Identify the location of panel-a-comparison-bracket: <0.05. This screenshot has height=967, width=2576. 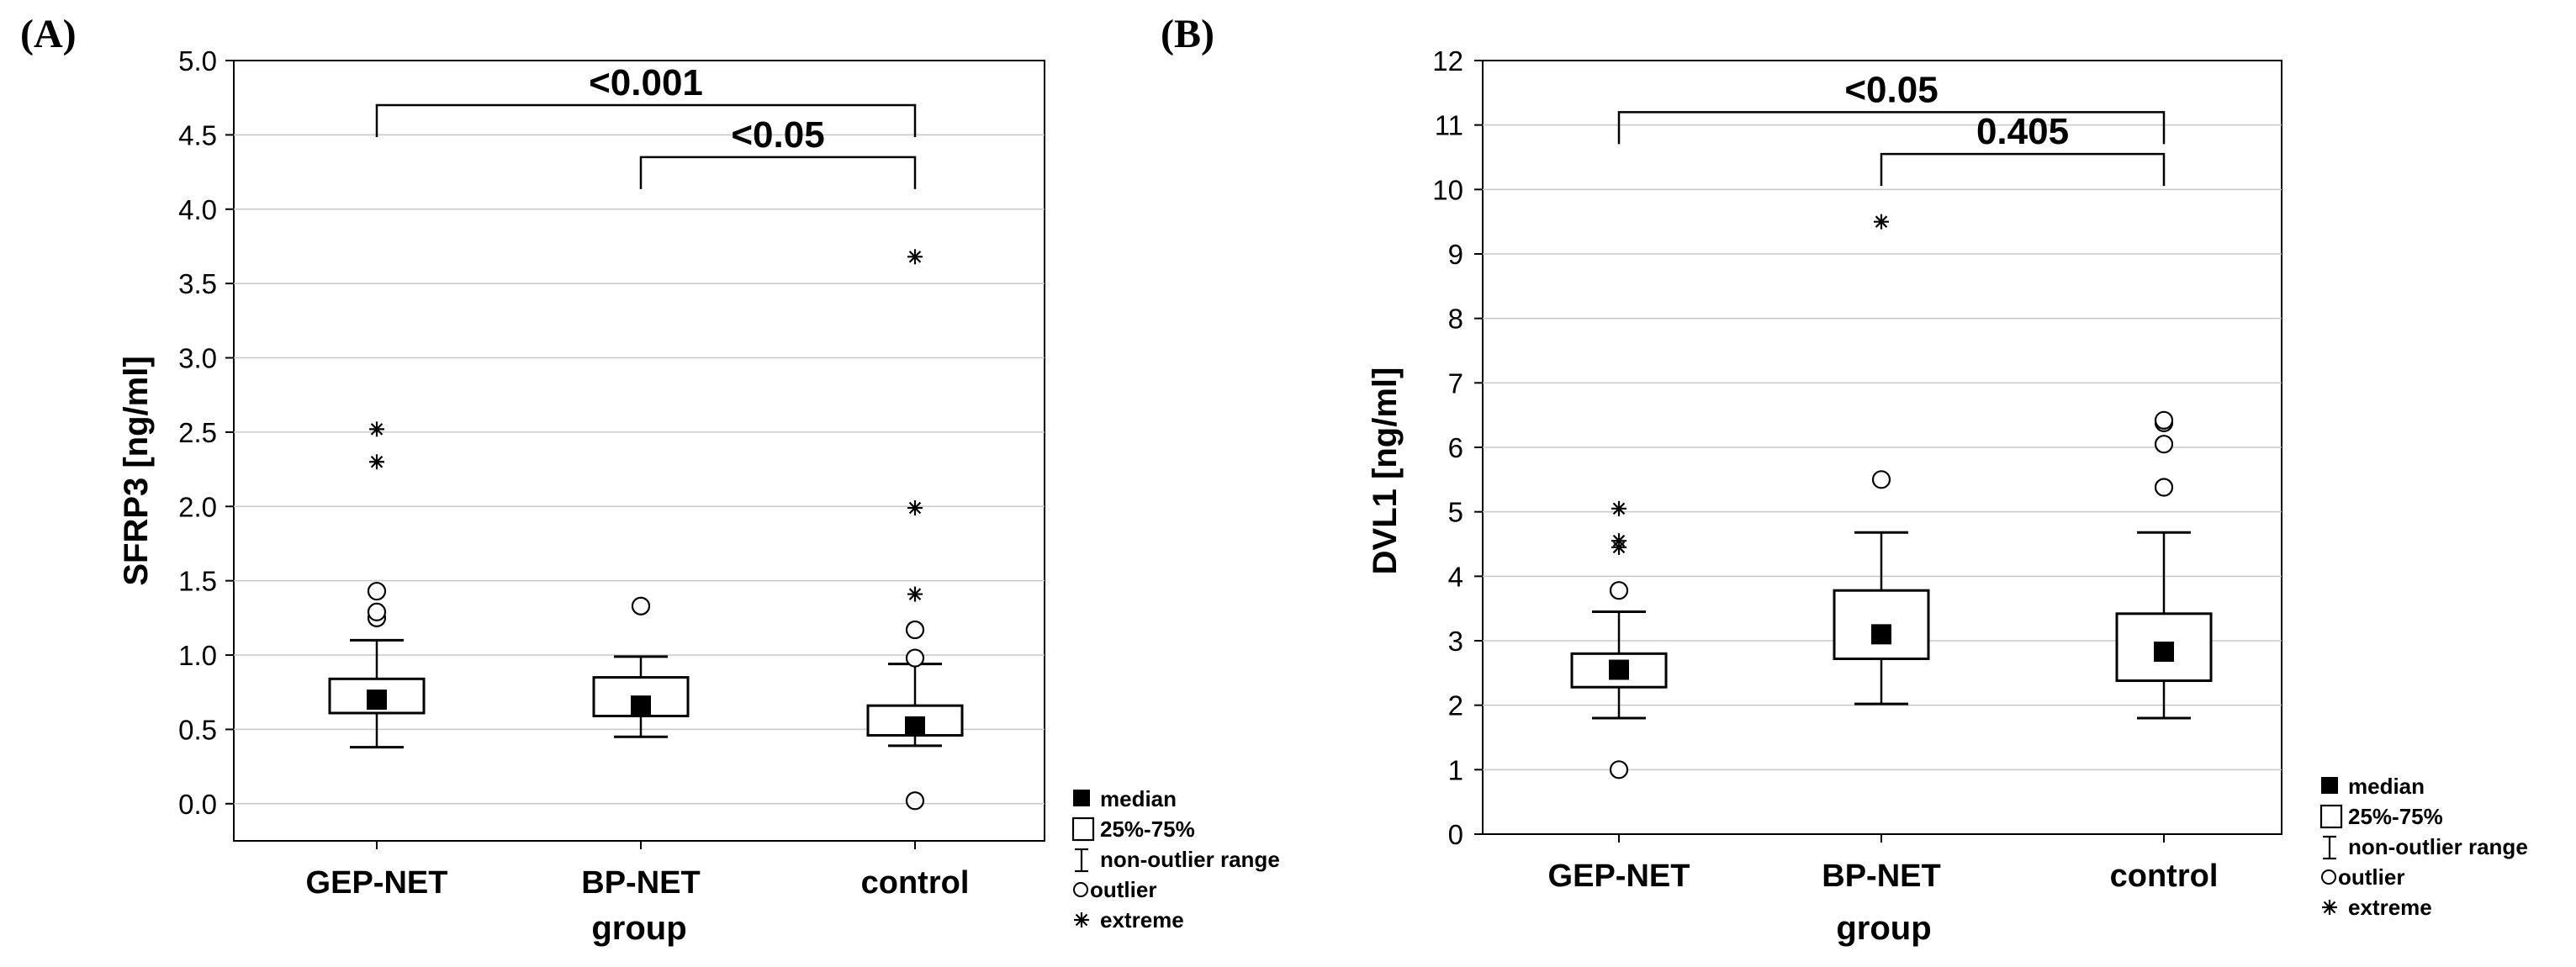
(778, 152).